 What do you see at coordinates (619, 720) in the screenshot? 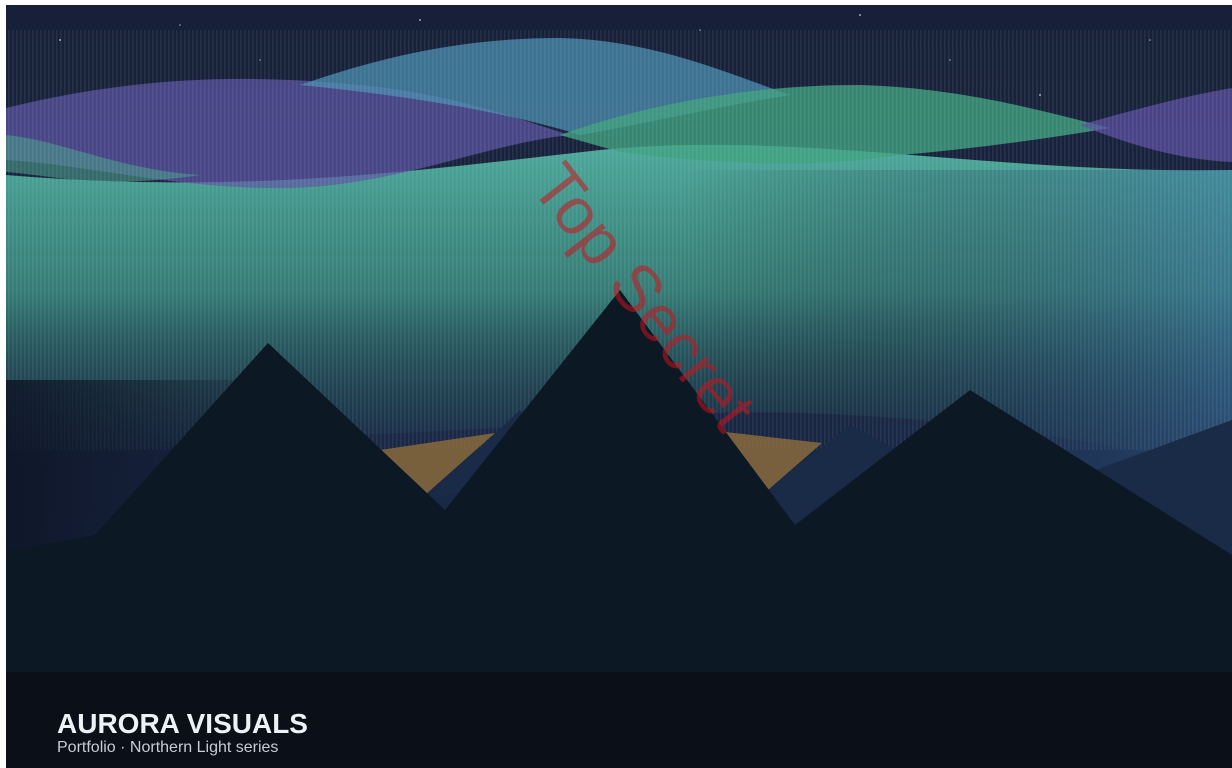
I see `footer` at bounding box center [619, 720].